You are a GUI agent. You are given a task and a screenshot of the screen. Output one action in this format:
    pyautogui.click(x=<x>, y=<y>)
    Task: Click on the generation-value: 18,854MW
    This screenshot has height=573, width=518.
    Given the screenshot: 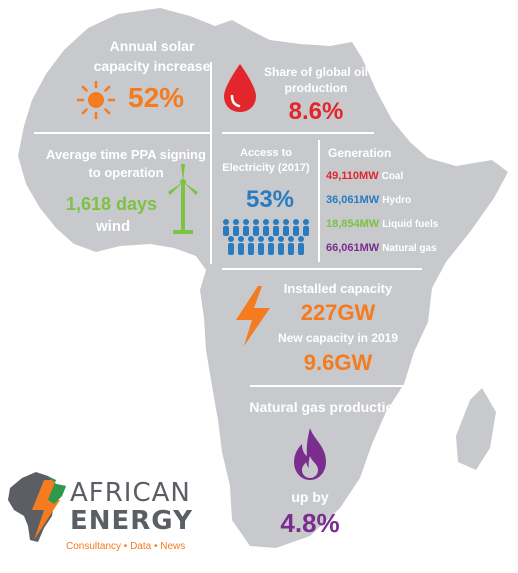 What is the action you would take?
    pyautogui.click(x=353, y=224)
    